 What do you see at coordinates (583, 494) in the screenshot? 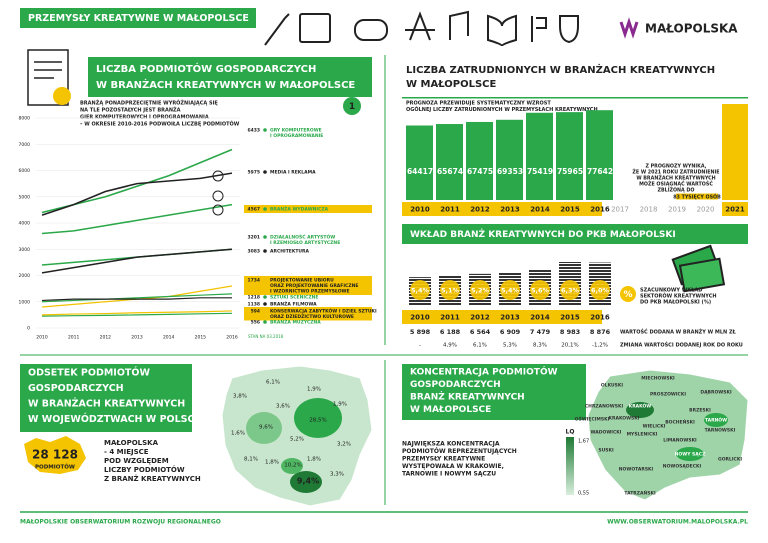
I see `lq-min: 0,55` at bounding box center [583, 494].